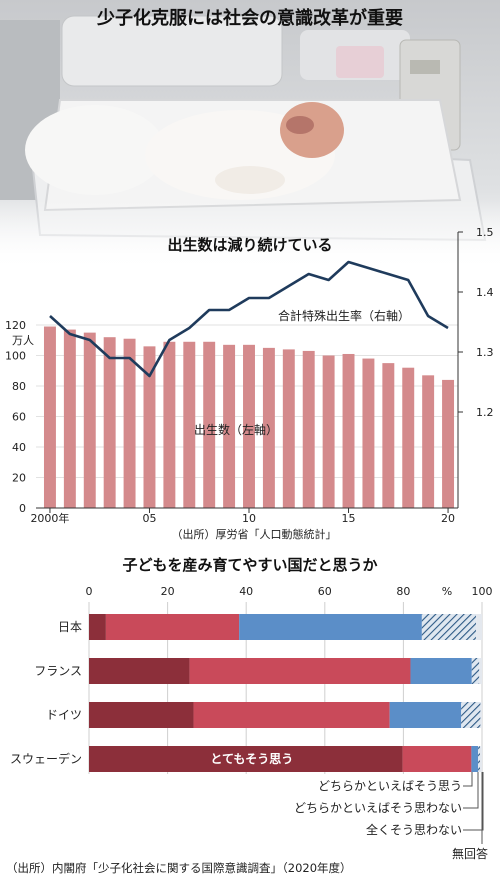 This screenshot has height=884, width=500. Describe the element at coordinates (23, 340) in the screenshot. I see `left-axis-unit: 万人` at that location.